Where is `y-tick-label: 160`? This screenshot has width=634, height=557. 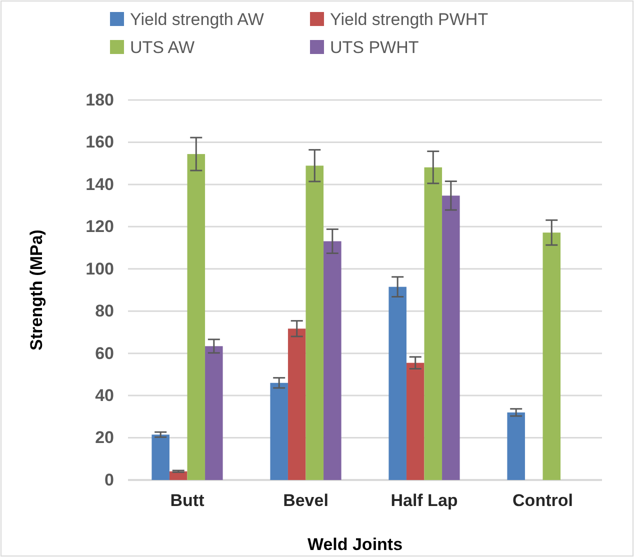 y-tick-label: 160 is located at coordinates (100, 142).